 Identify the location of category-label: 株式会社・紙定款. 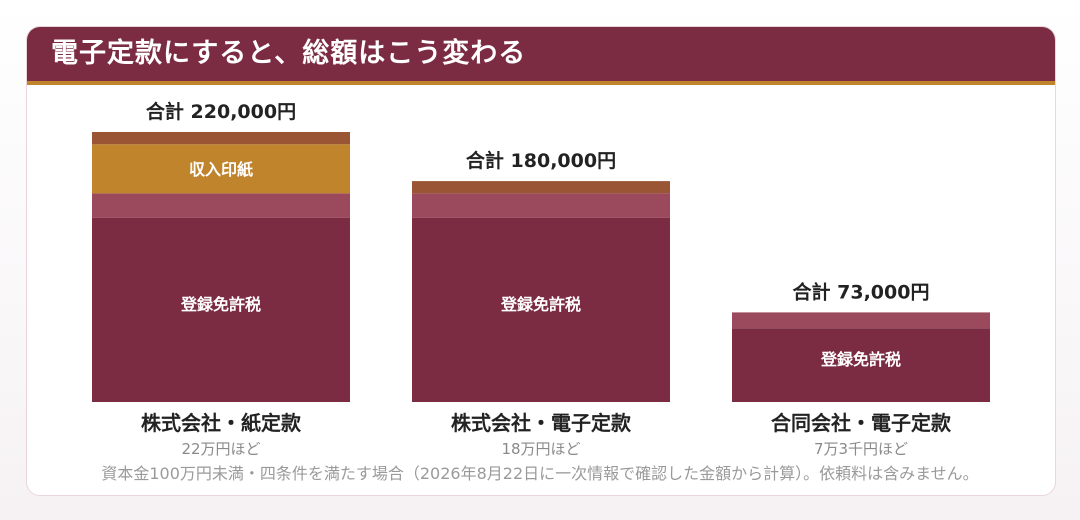
(221, 423).